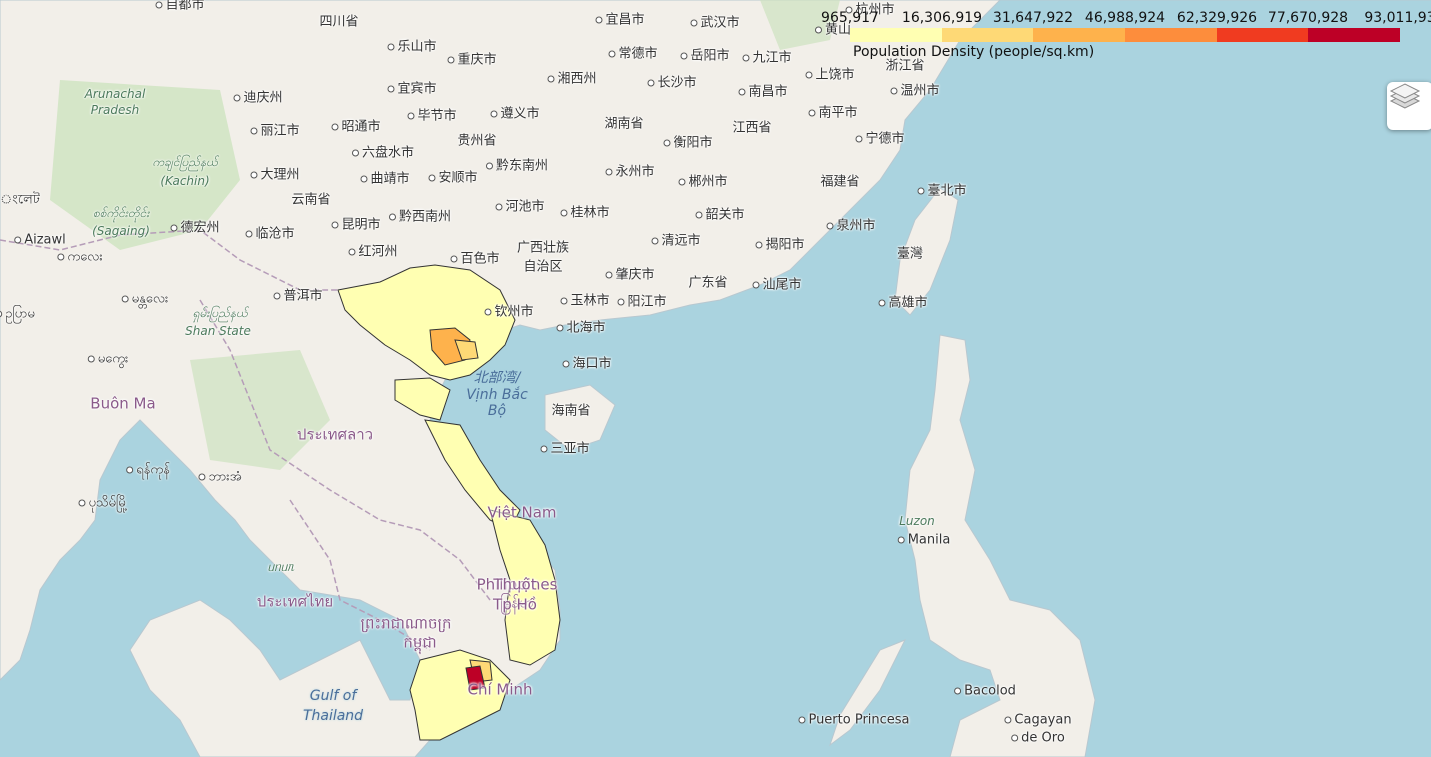  Describe the element at coordinates (879, 139) in the screenshot. I see `city-label: 宁德市` at that location.